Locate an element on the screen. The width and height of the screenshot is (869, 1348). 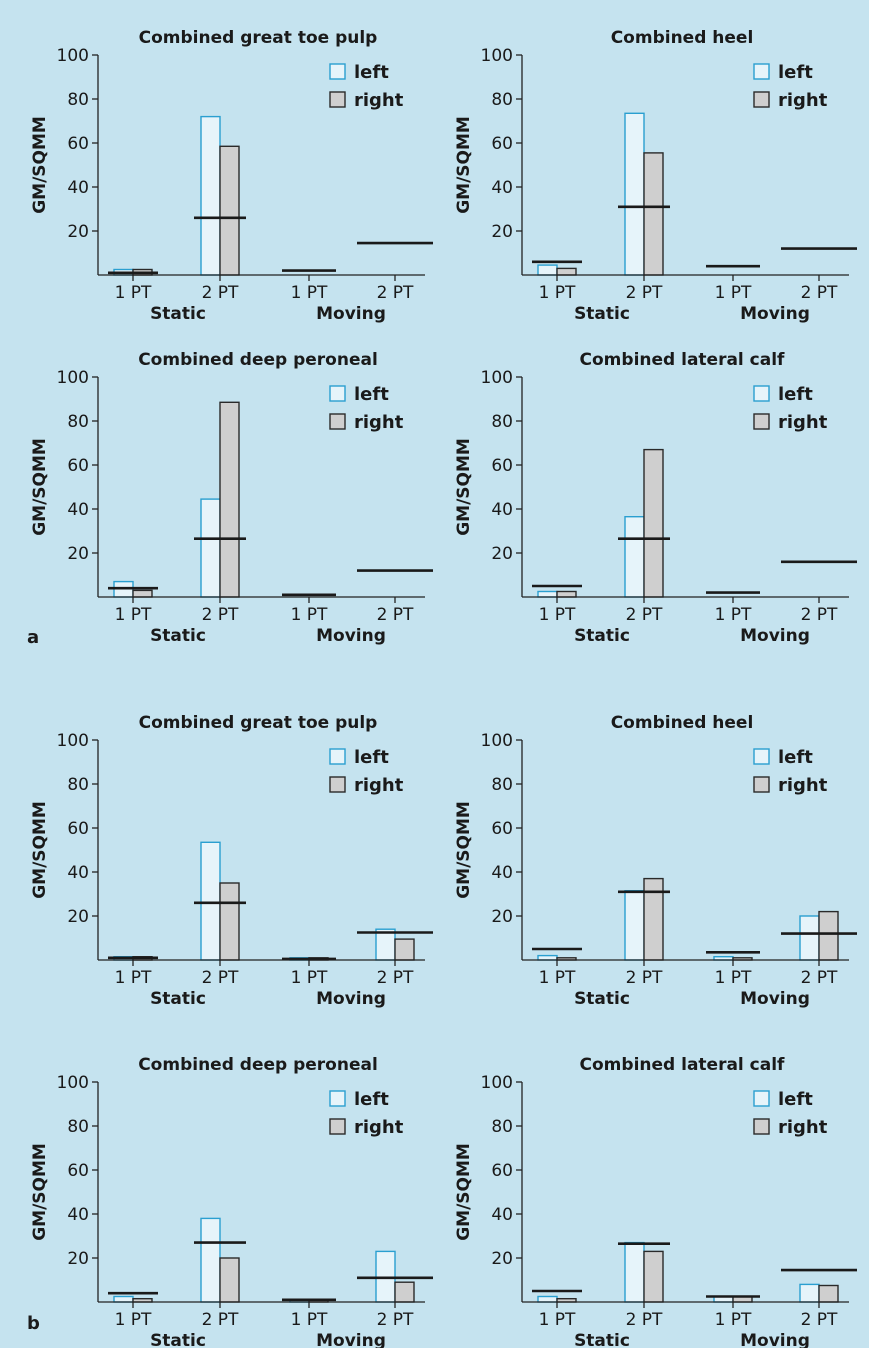
panel-label-a: a is located at coordinates (33, 637).